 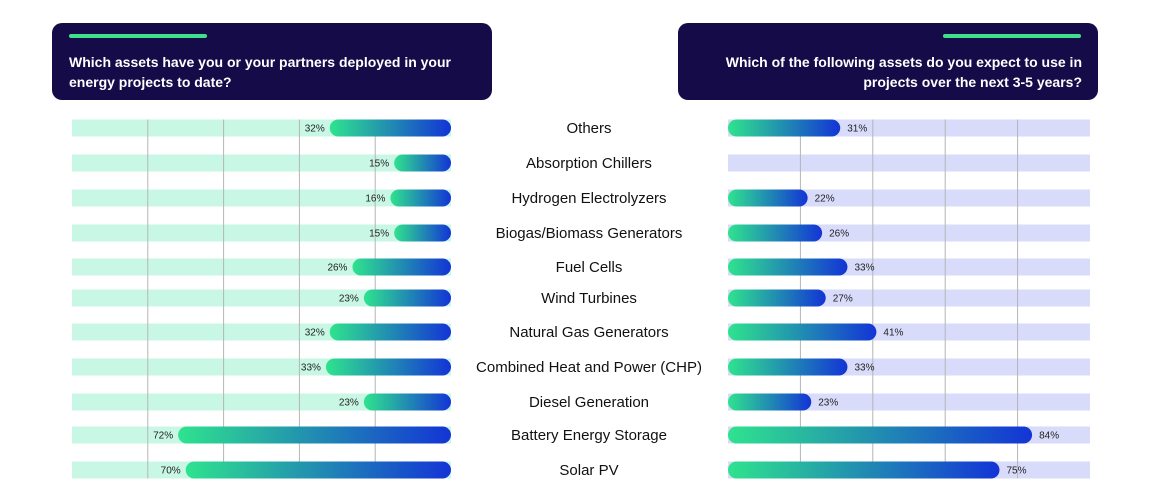 What do you see at coordinates (839, 234) in the screenshot?
I see `right-value-label: 26%` at bounding box center [839, 234].